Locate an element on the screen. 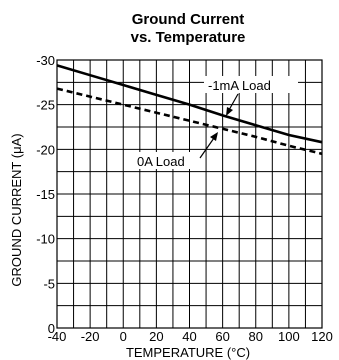 The height and width of the screenshot is (360, 339). x-tick-label: 100 is located at coordinates (289, 336).